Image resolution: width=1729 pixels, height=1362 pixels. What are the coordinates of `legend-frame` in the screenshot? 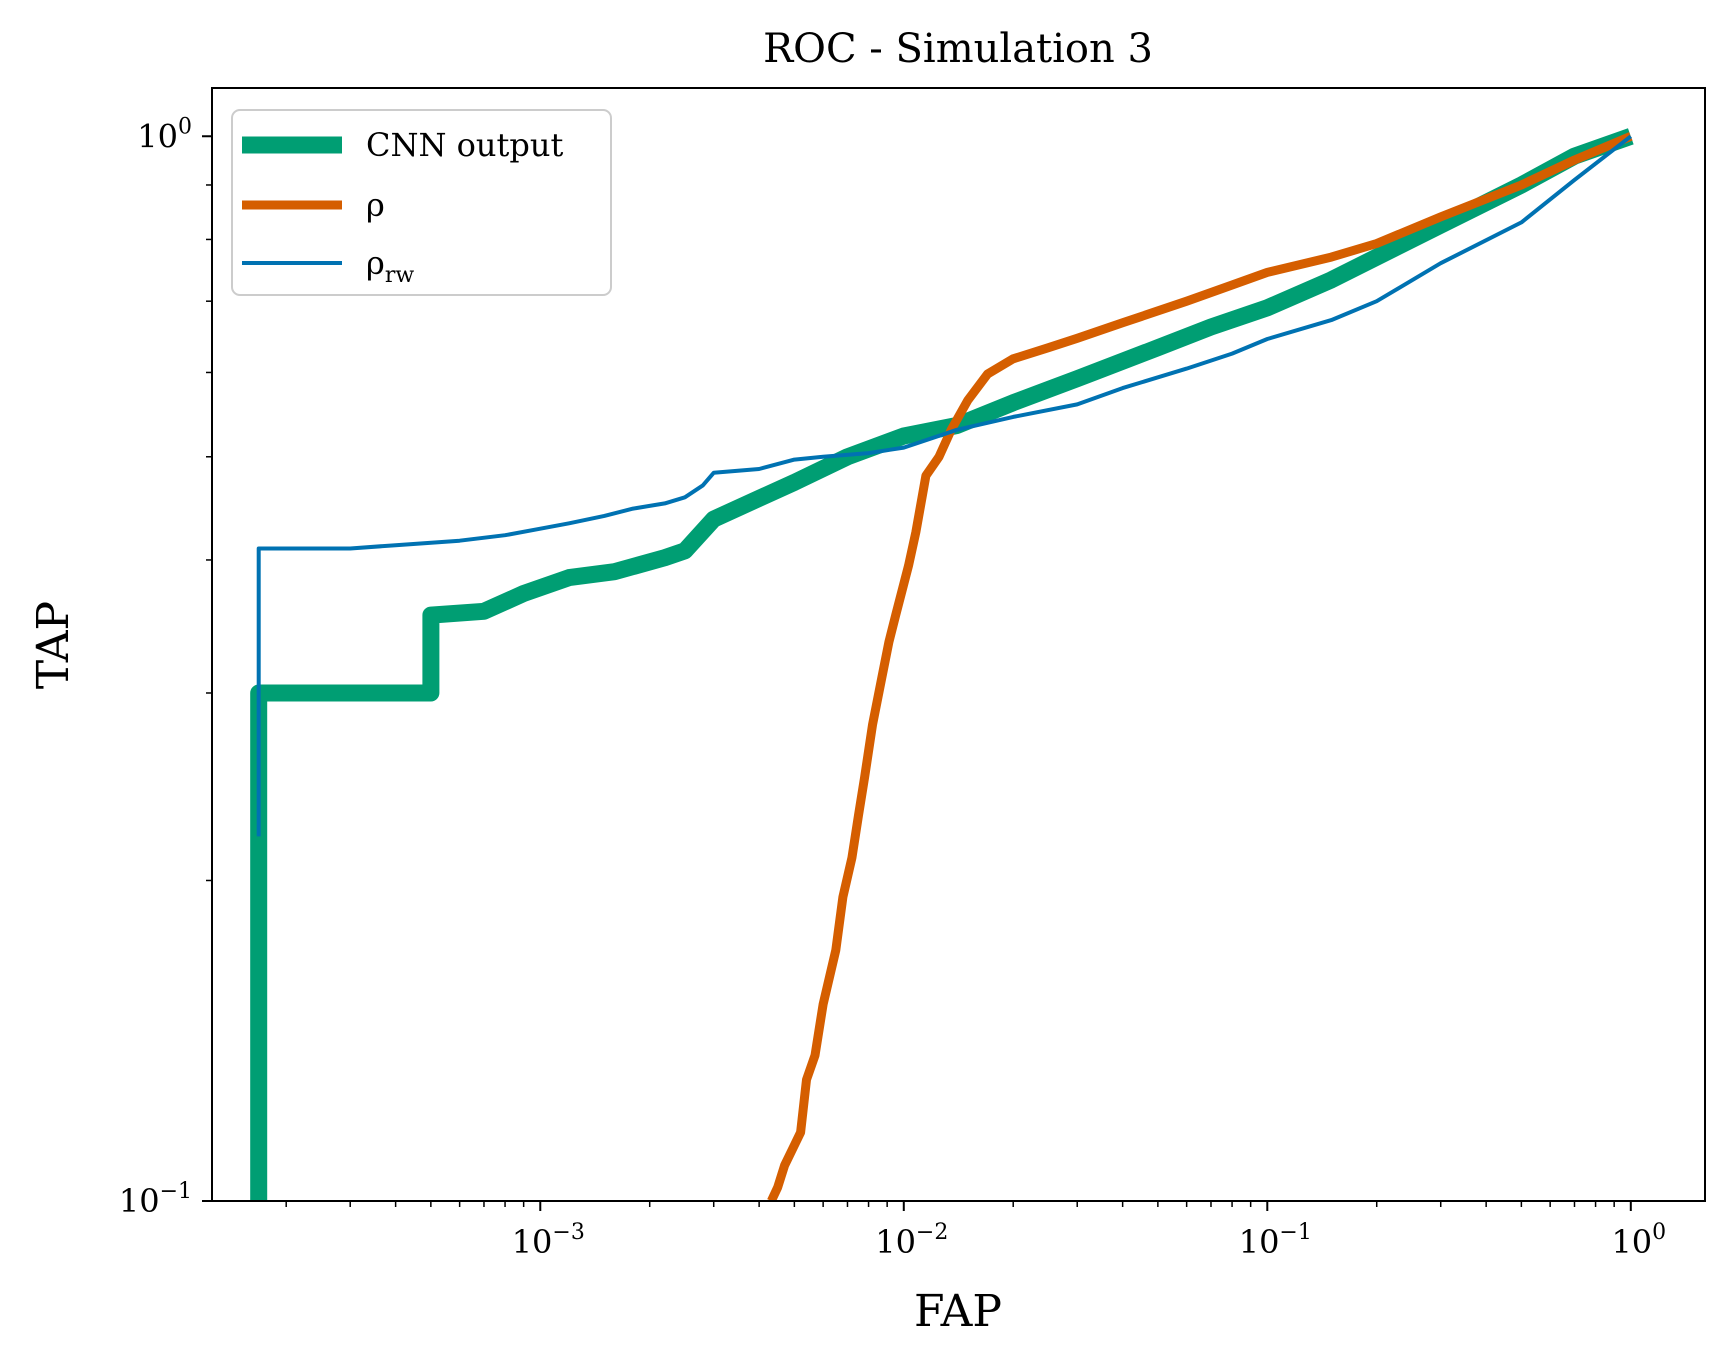 It's located at (421, 202).